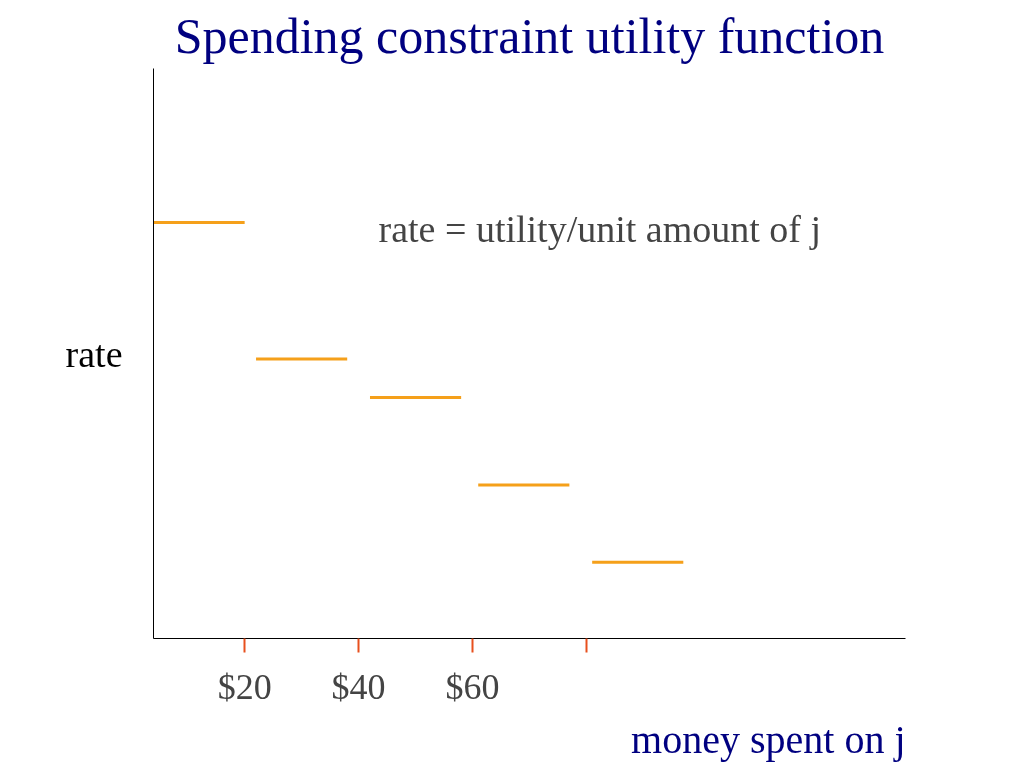  Describe the element at coordinates (600, 228) in the screenshot. I see `annotation: rate = utility/unit amount of j` at that location.